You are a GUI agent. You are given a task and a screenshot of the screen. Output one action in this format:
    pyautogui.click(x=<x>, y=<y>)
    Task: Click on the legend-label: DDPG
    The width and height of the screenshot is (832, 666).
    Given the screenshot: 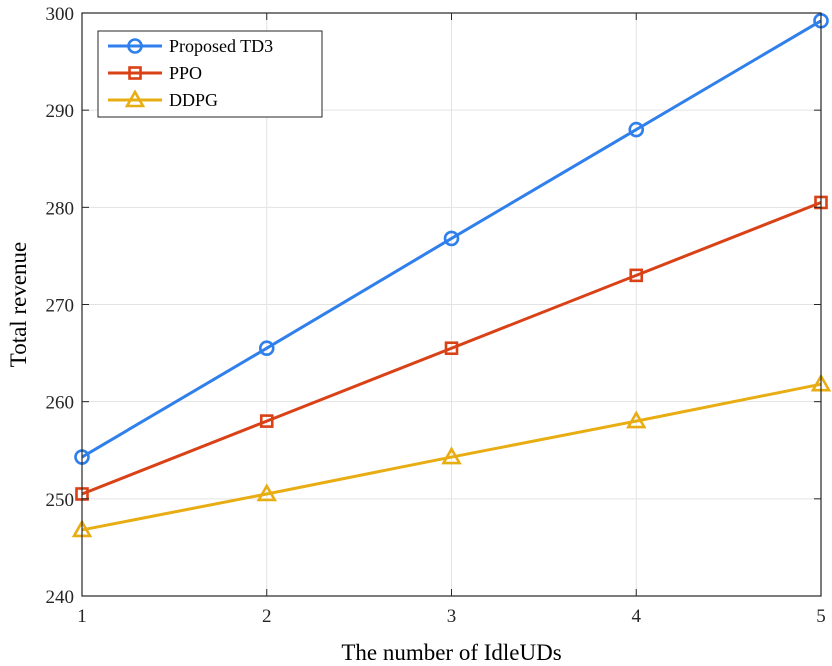 What is the action you would take?
    pyautogui.click(x=193, y=100)
    